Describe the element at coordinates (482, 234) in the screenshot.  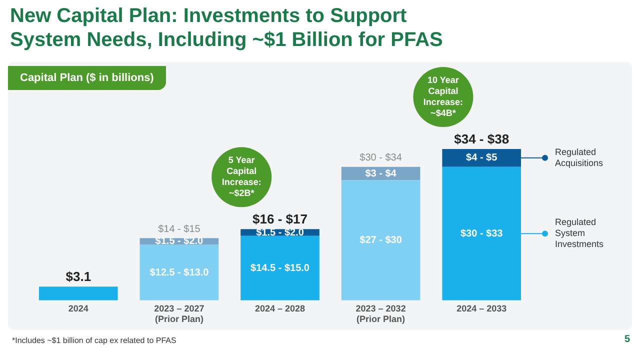
I see `data-label: $30 - $33` at that location.